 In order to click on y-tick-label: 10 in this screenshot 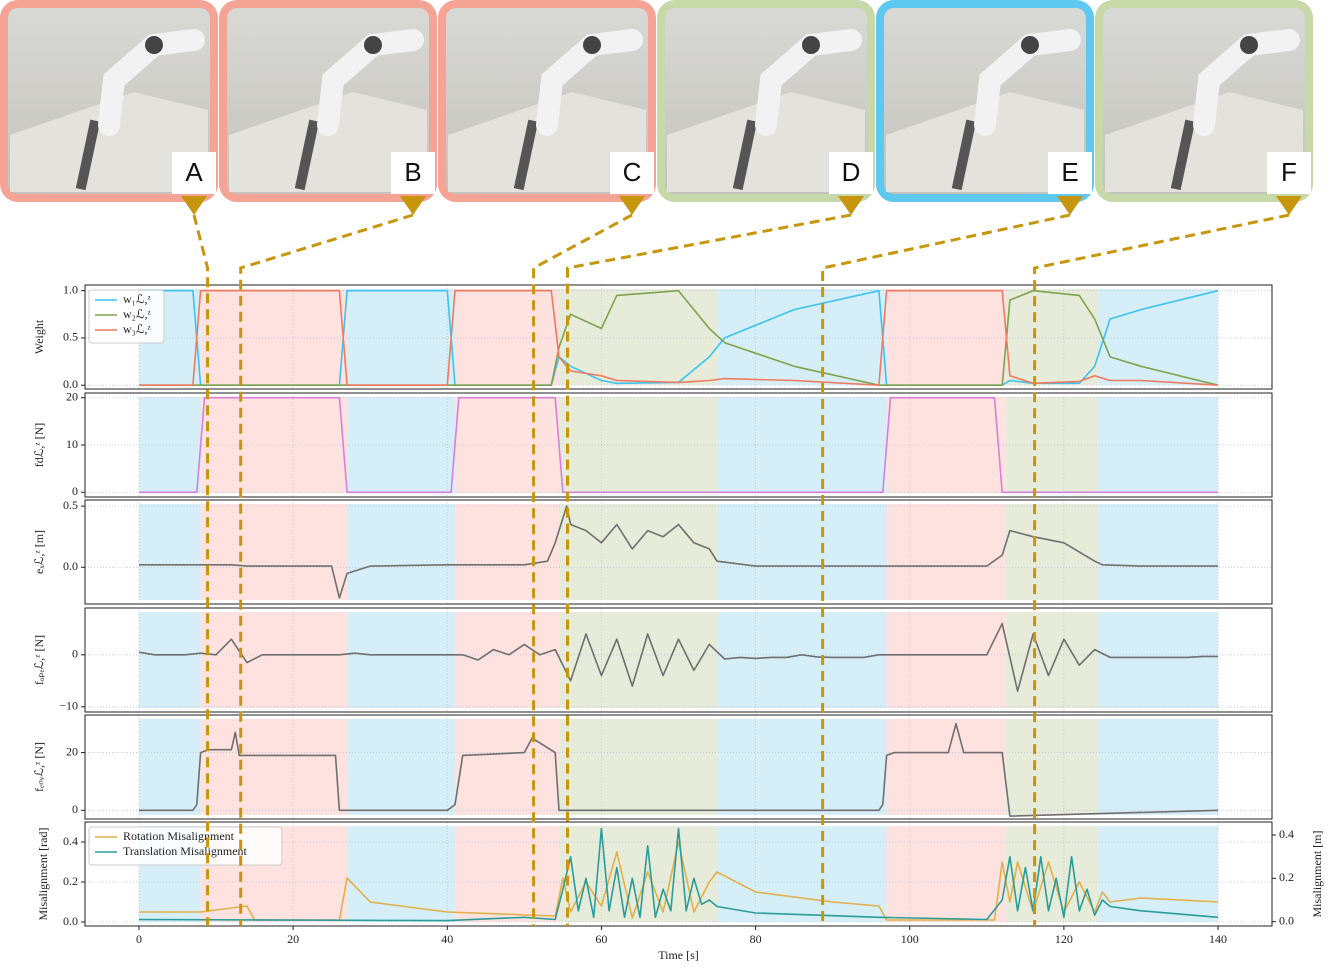, I will do `click(72, 444)`.